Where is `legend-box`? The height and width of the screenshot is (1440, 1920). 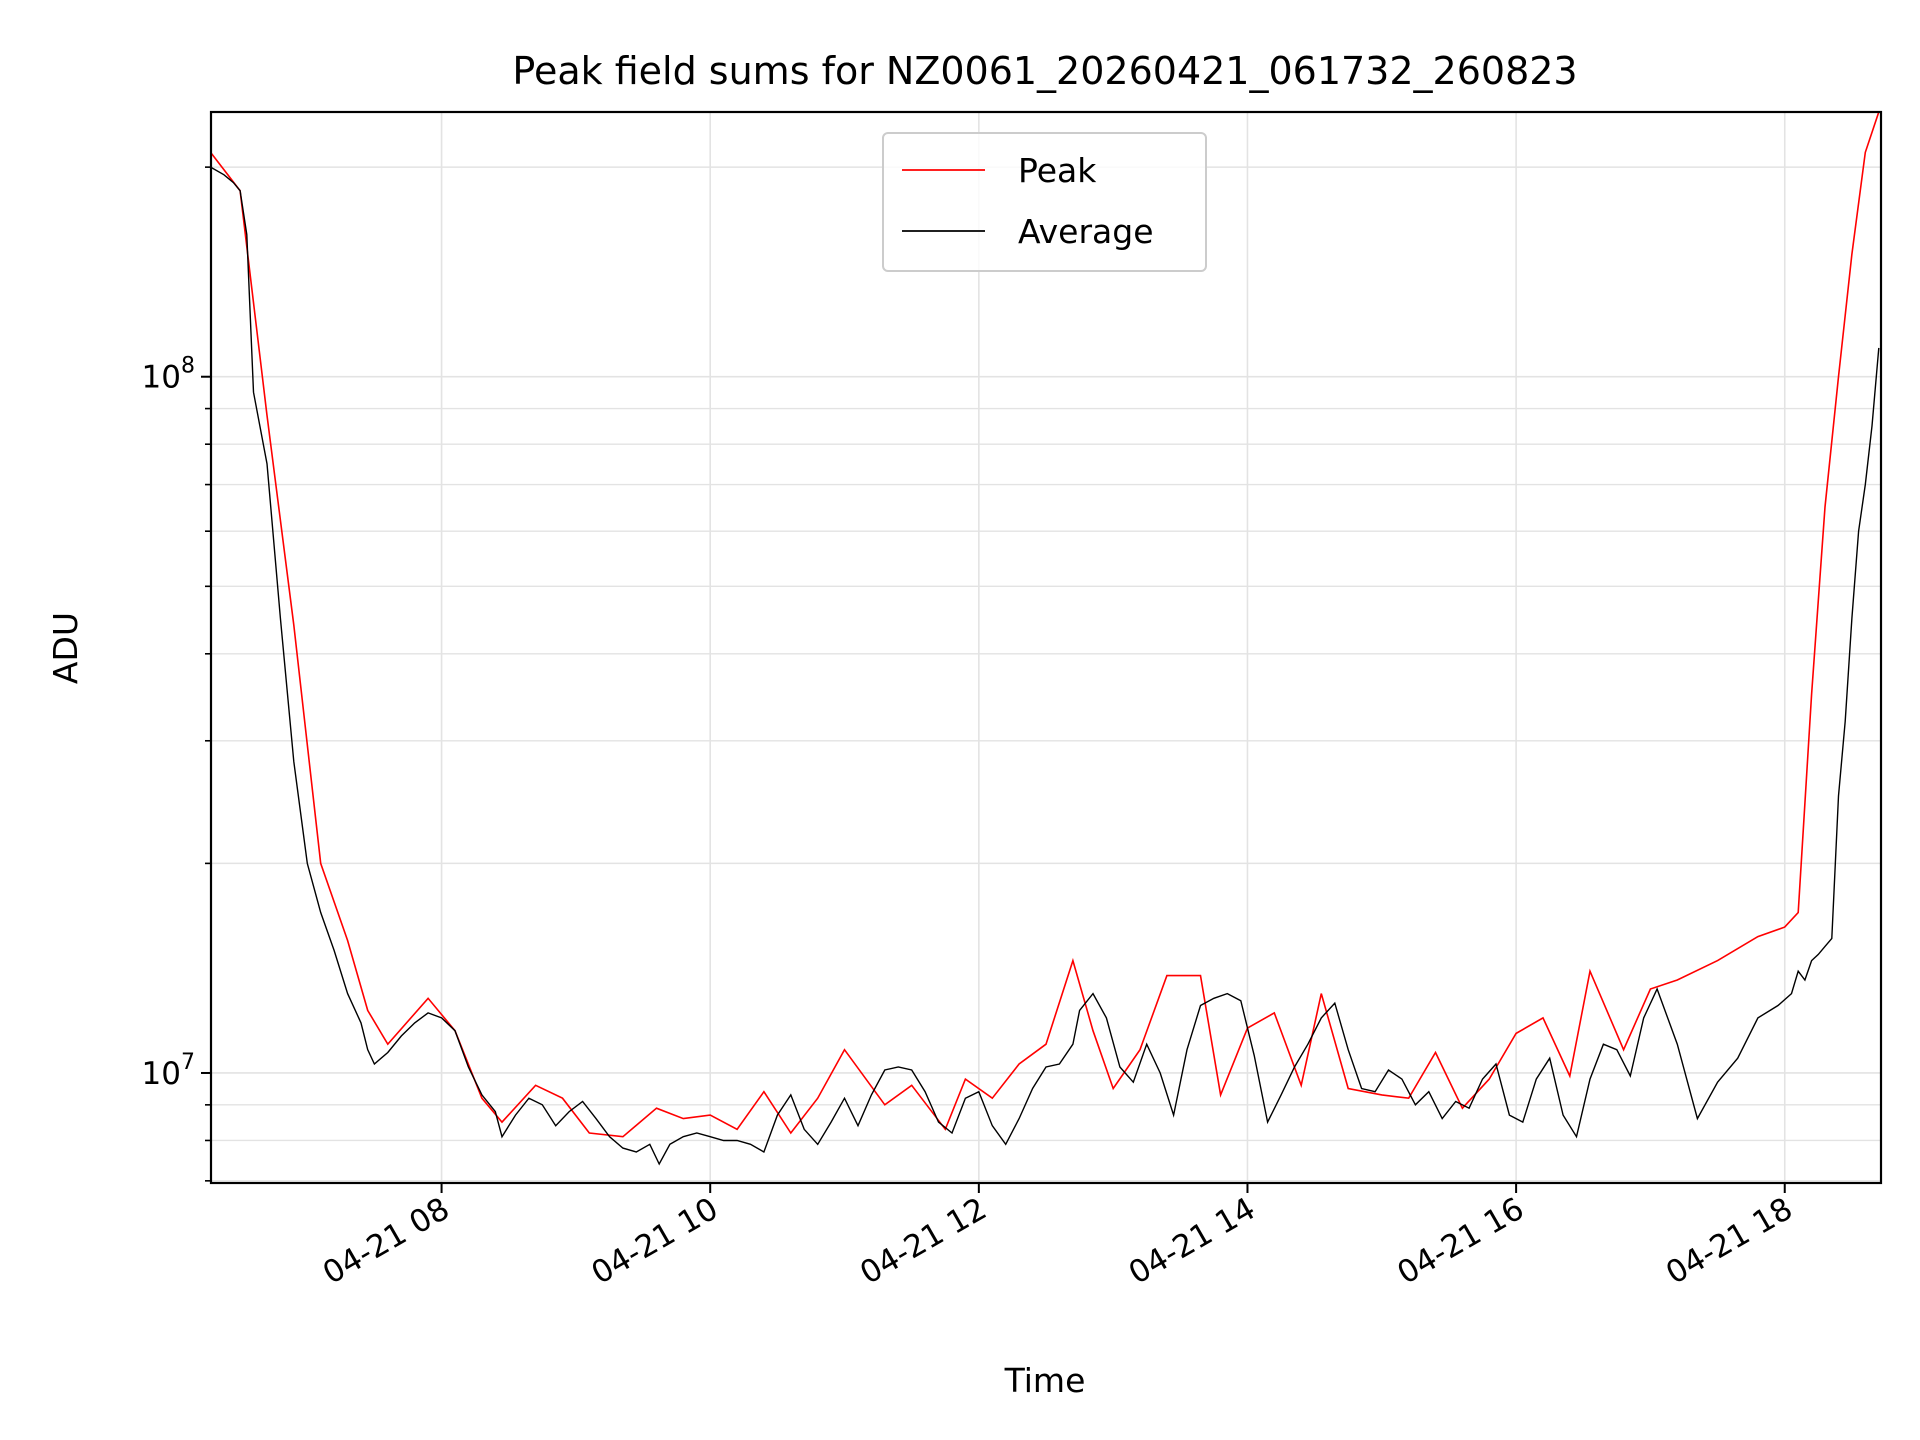 legend-box is located at coordinates (1044, 202).